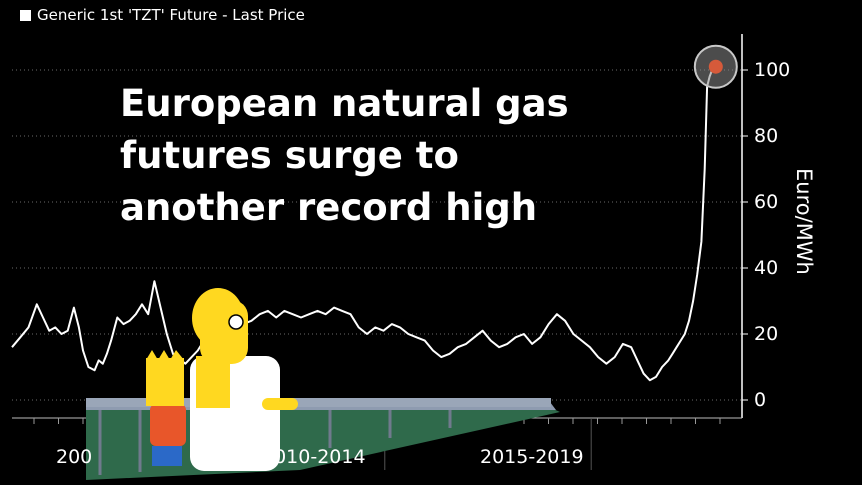  What do you see at coordinates (166, 408) in the screenshot?
I see `bart-figure` at bounding box center [166, 408].